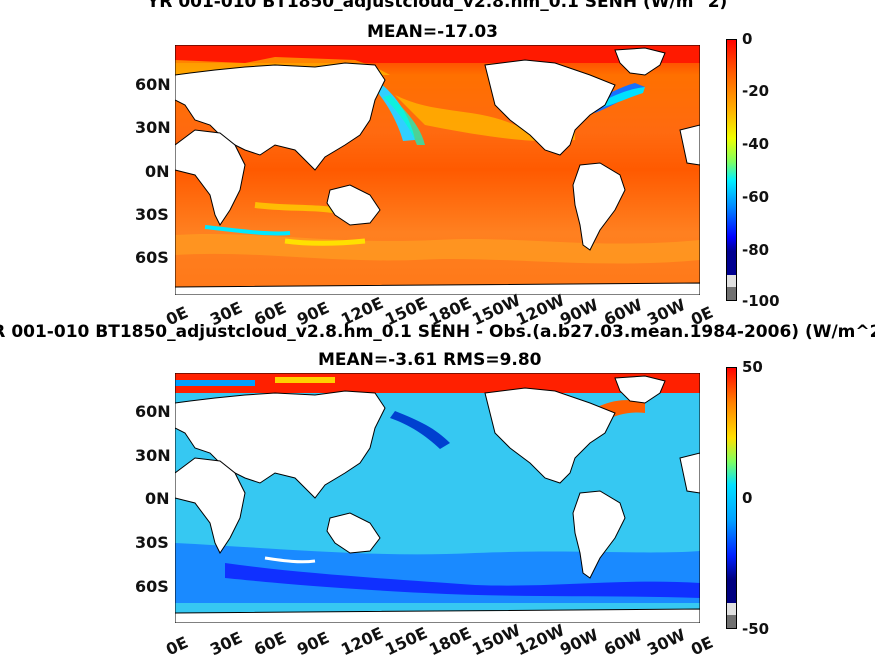  I want to click on panel2-land-australia, so click(353, 533).